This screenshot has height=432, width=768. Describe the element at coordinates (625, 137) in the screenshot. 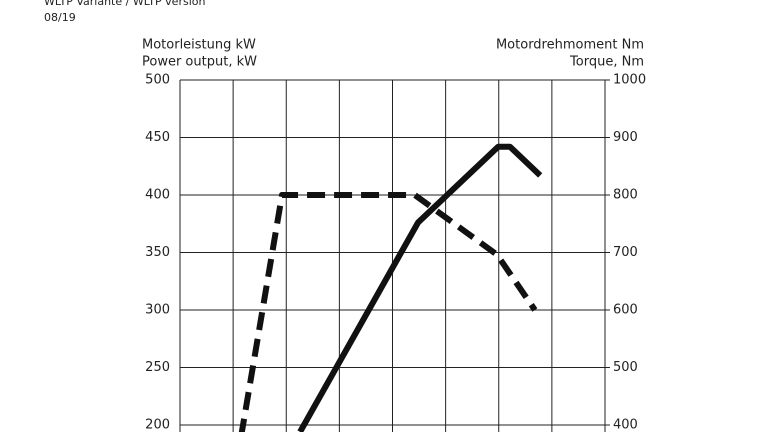

I see `y2-tick-label: 900` at that location.